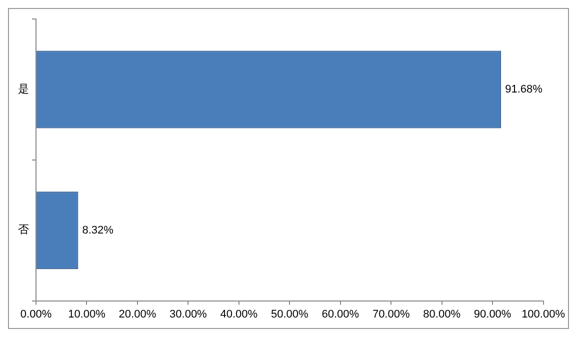 The height and width of the screenshot is (337, 577). What do you see at coordinates (289, 314) in the screenshot?
I see `x-tick-label: 50.00%` at bounding box center [289, 314].